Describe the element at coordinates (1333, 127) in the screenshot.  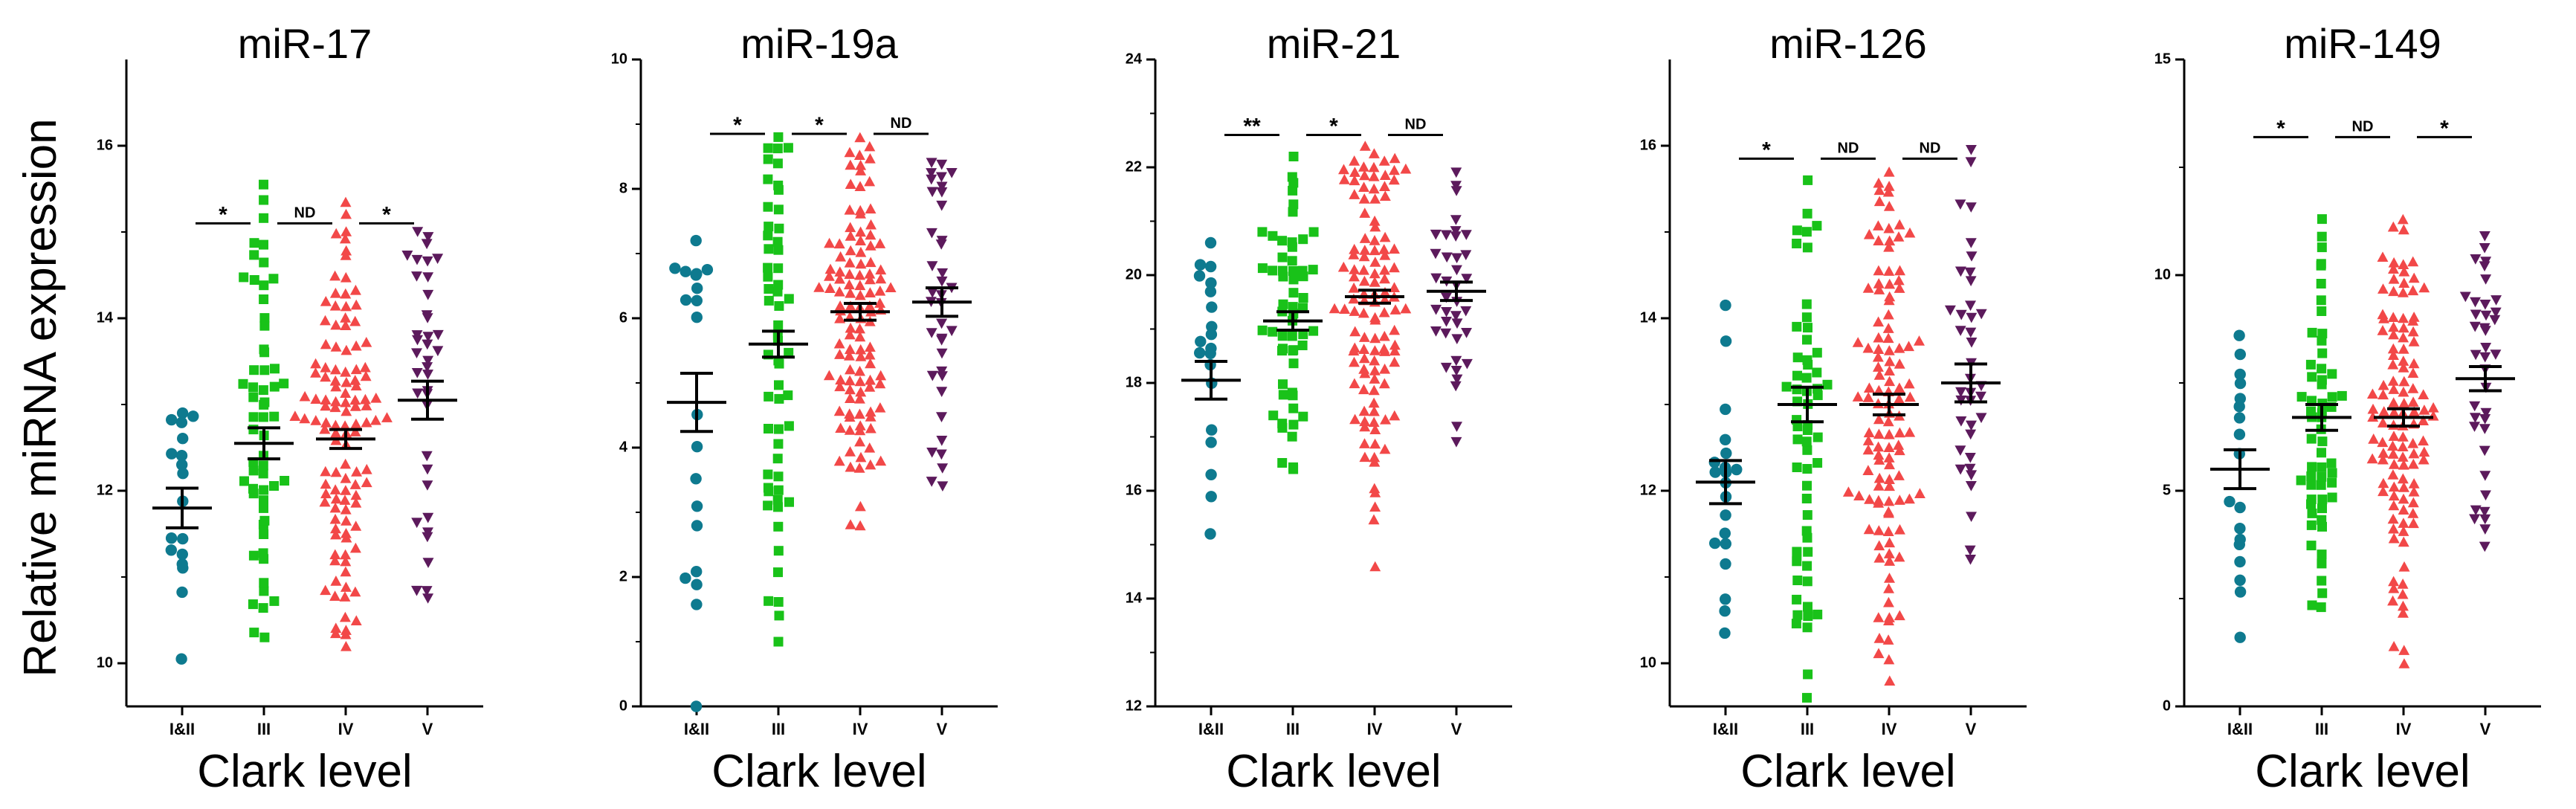
I see `significance-label: *` at that location.